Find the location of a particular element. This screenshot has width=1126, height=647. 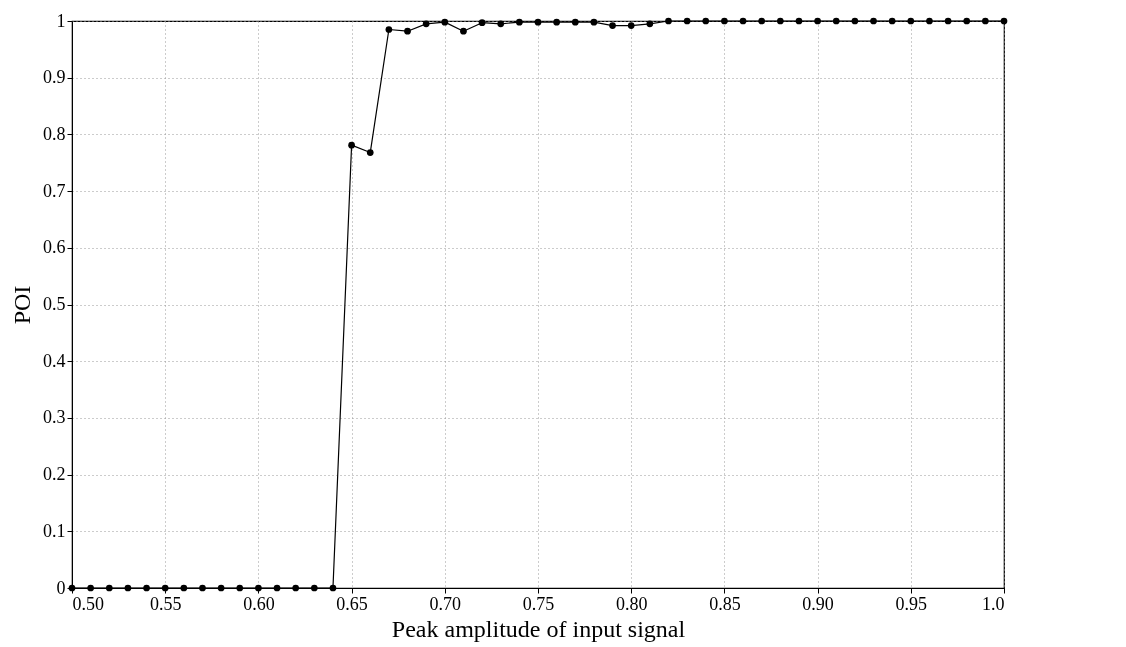

x-tick-label: 0.75 is located at coordinates (538, 603).